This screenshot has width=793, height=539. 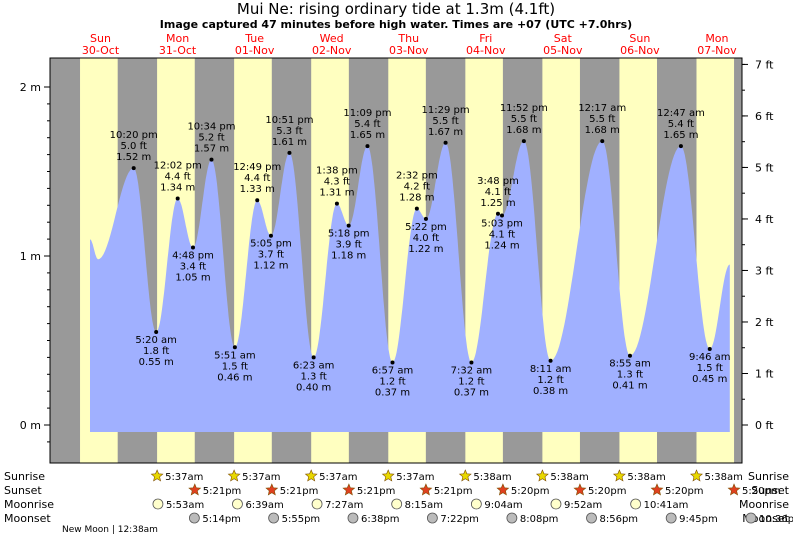 What do you see at coordinates (393, 370) in the screenshot?
I see `low-tide-label: 6:57 am` at bounding box center [393, 370].